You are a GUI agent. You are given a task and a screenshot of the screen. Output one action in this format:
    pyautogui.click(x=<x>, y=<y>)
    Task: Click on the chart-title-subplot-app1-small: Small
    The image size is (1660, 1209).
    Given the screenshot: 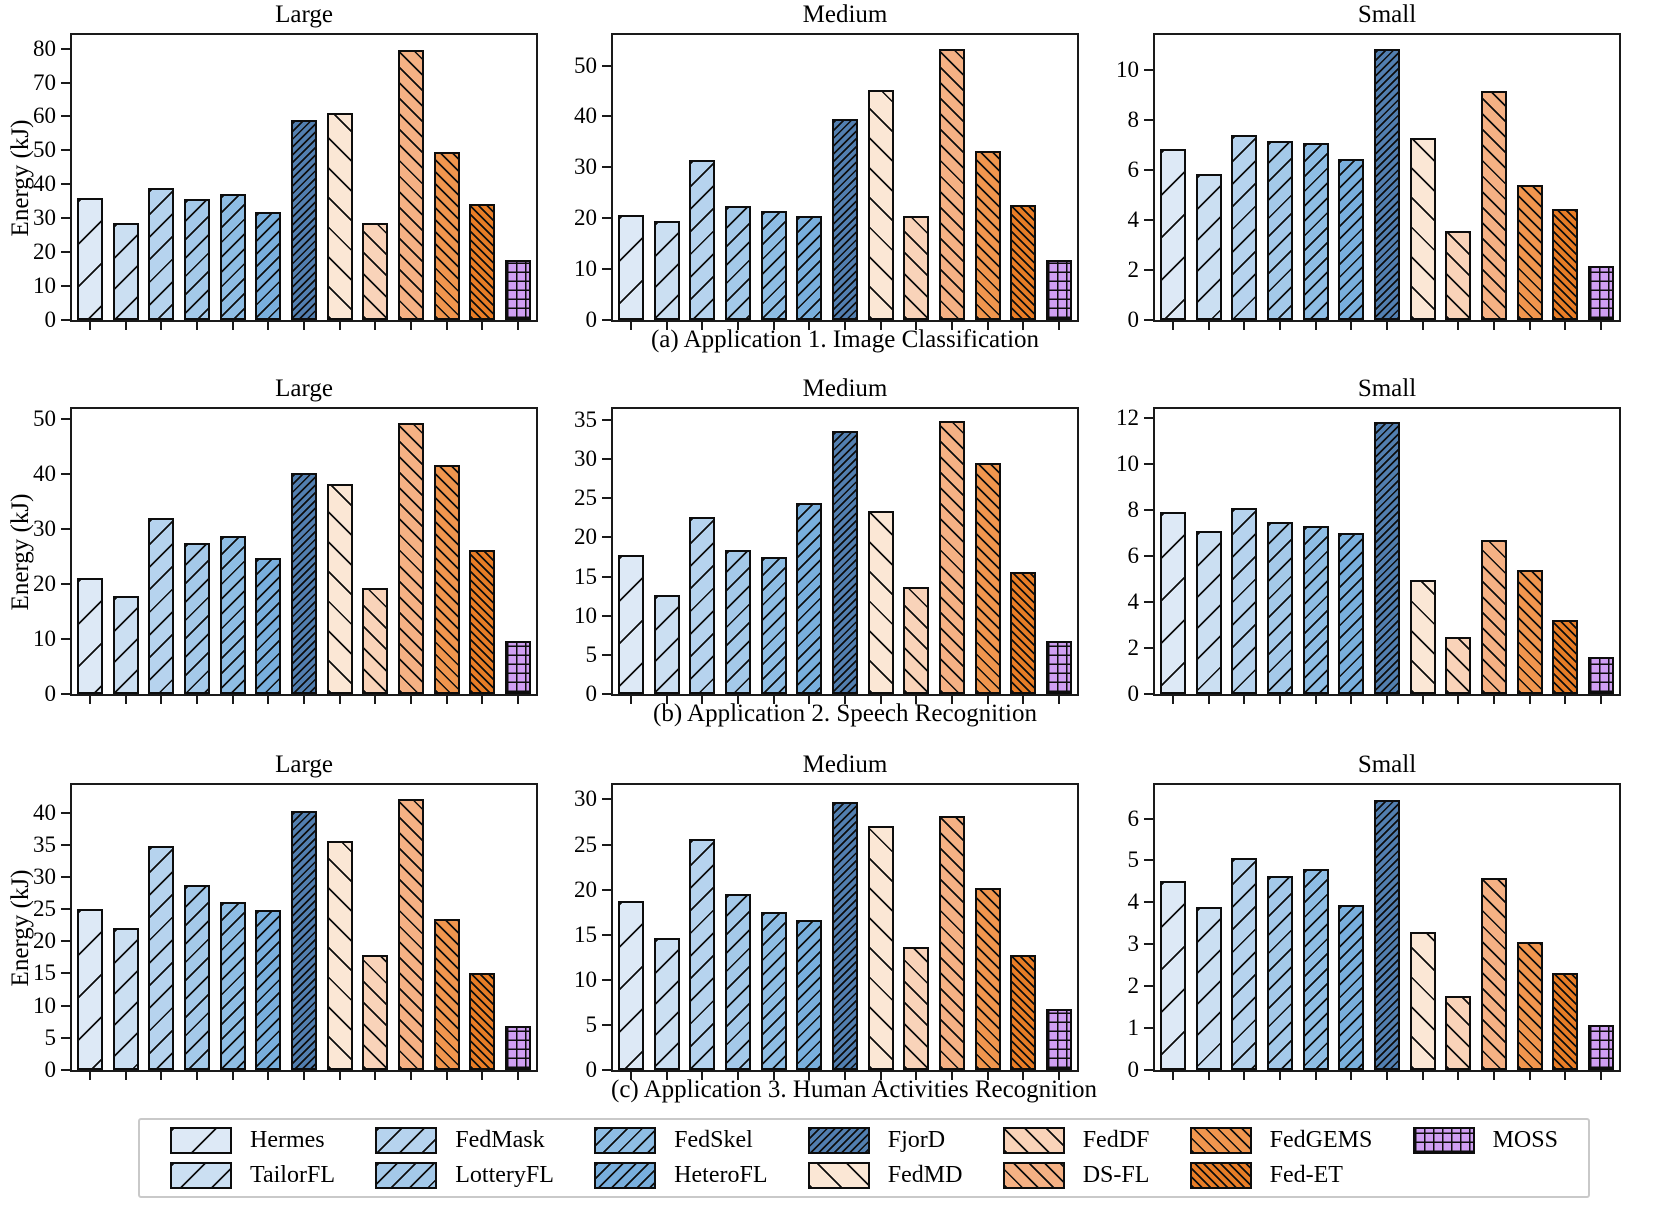 What is the action you would take?
    pyautogui.click(x=1387, y=14)
    